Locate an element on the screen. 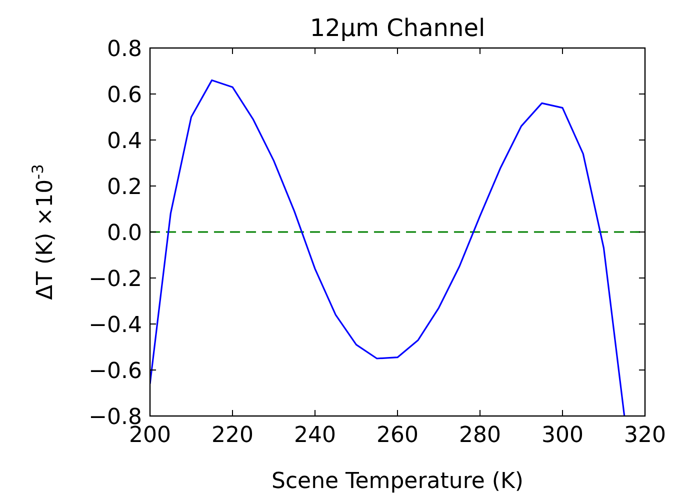 The width and height of the screenshot is (682, 500). x-tick-label: 280 is located at coordinates (480, 435).